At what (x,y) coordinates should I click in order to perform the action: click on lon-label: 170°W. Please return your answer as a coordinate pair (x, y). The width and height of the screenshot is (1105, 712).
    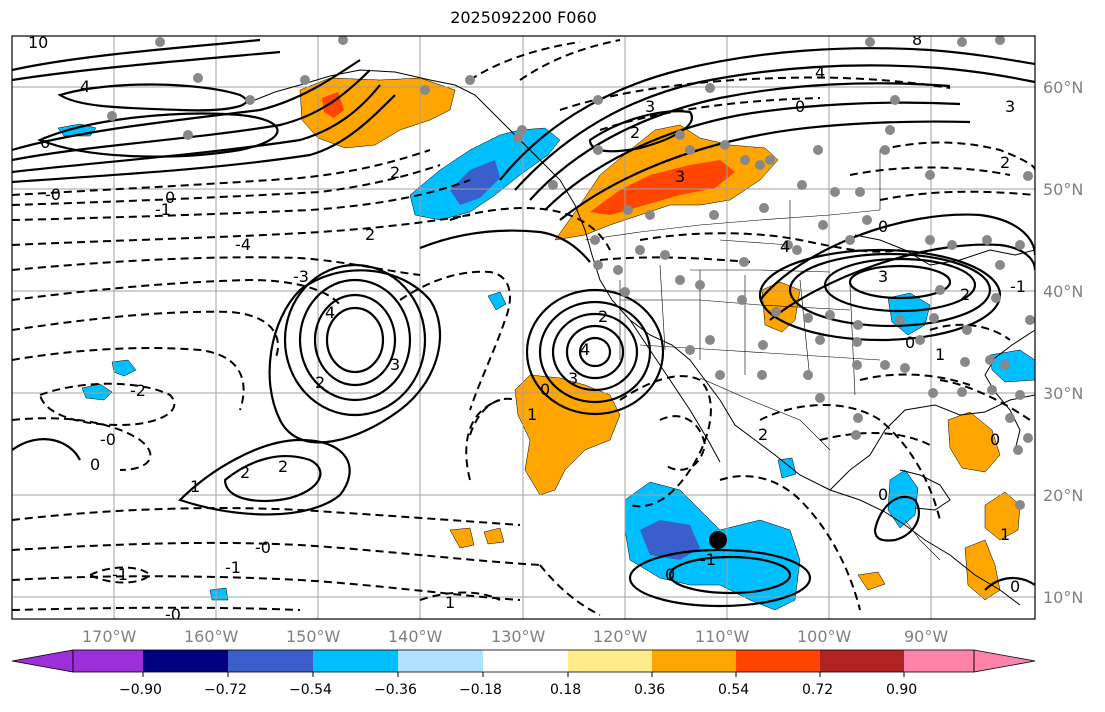
    Looking at the image, I should click on (109, 636).